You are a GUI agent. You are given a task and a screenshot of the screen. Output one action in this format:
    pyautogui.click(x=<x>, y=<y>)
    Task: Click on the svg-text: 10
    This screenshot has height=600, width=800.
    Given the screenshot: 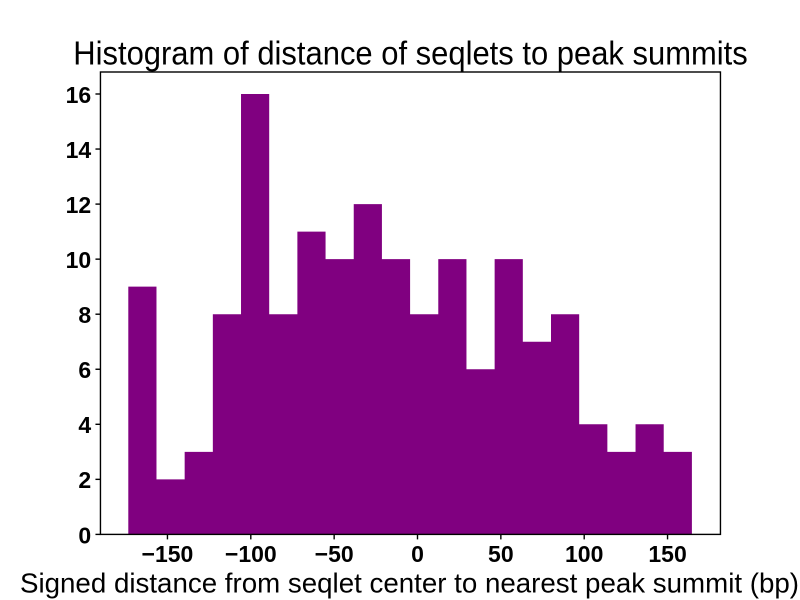 What is the action you would take?
    pyautogui.click(x=79, y=260)
    